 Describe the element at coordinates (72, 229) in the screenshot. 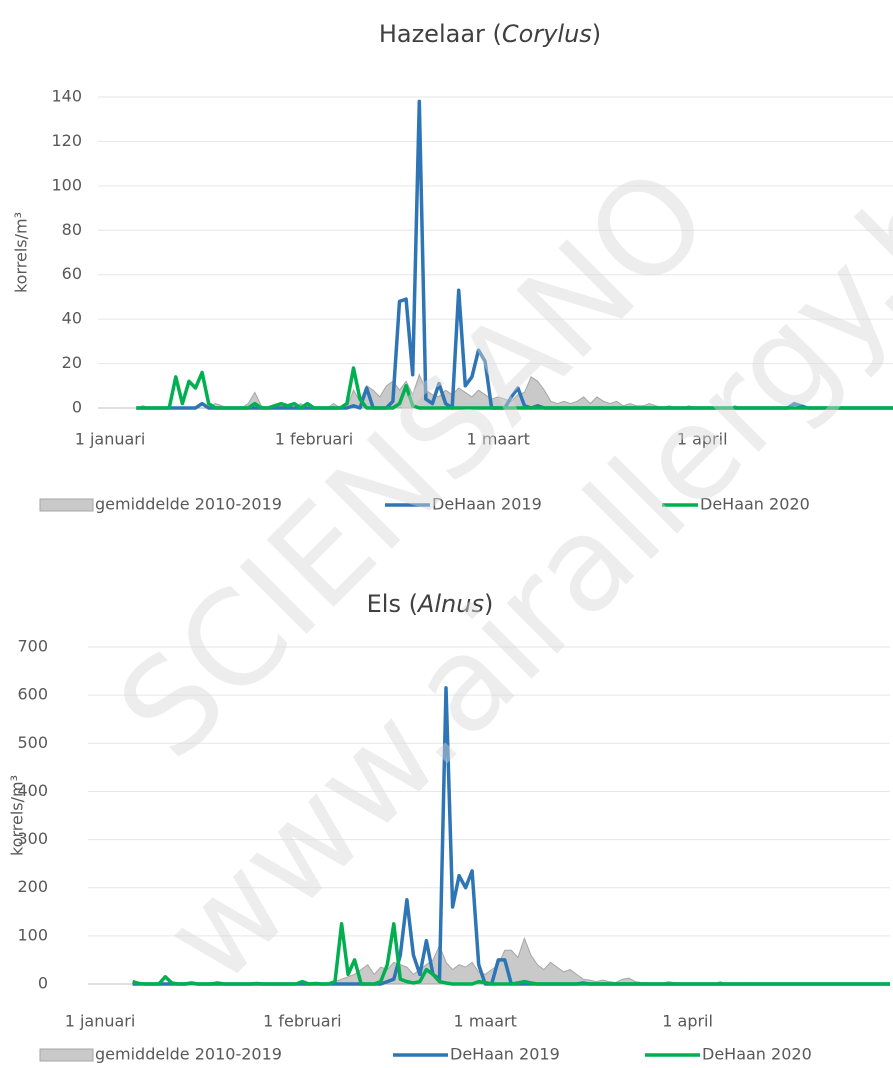

I see `y-tick-label: 80` at that location.